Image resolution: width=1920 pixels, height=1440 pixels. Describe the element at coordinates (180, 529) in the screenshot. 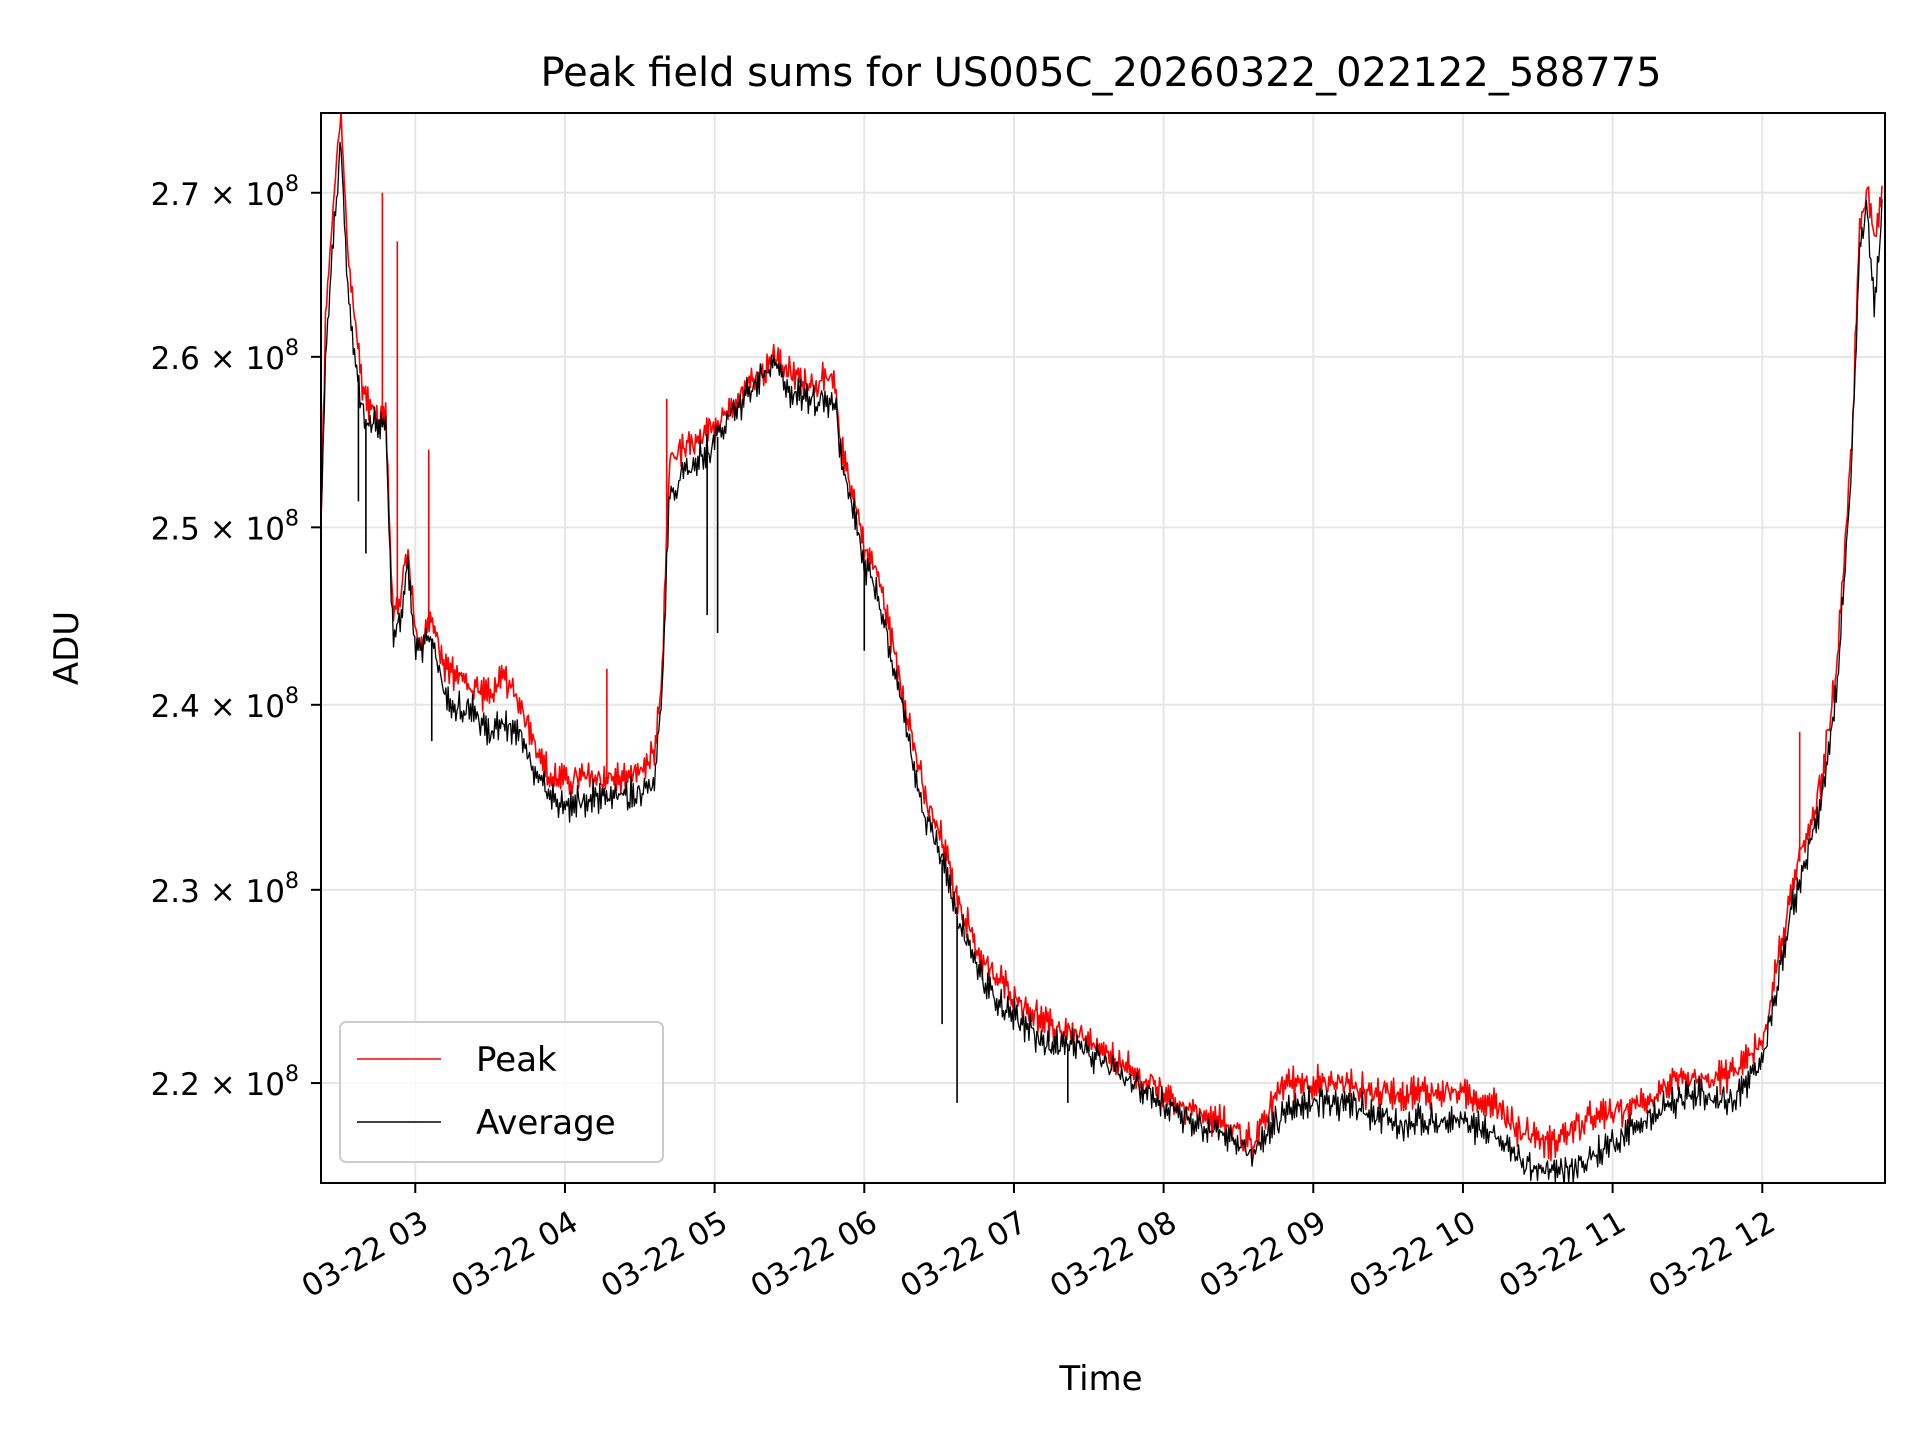

I see `y-tick-mantissa: 2.5` at that location.